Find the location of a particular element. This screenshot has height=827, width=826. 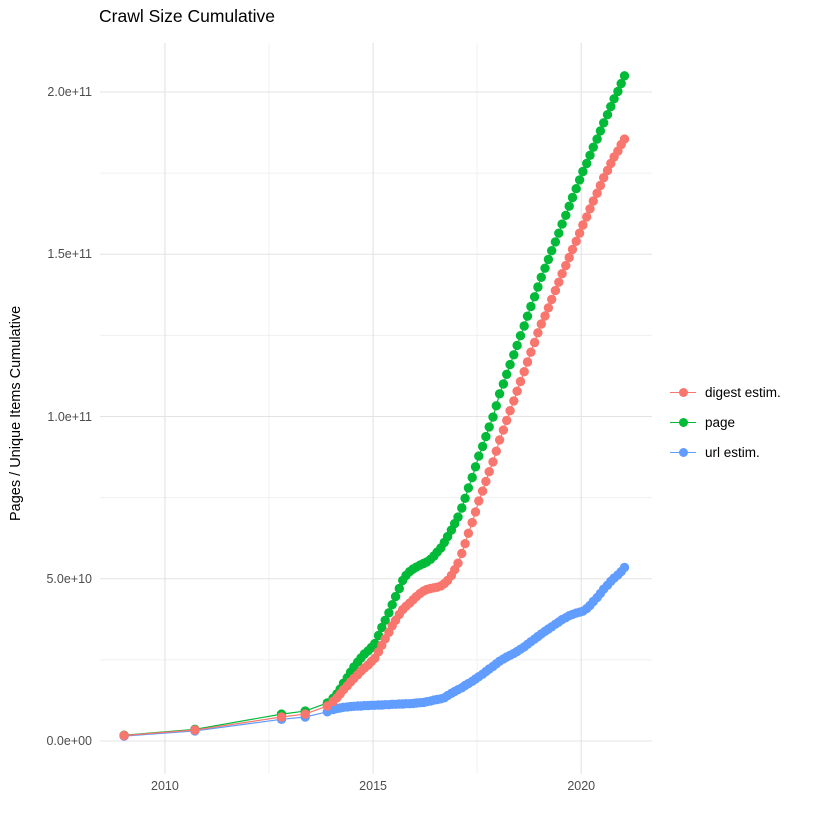

legend-key-url-estim is located at coordinates (683, 452).